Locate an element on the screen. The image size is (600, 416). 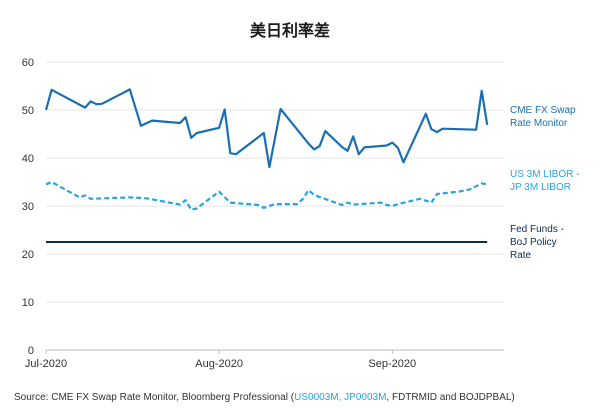
series-label-2: Rate is located at coordinates (521, 255).